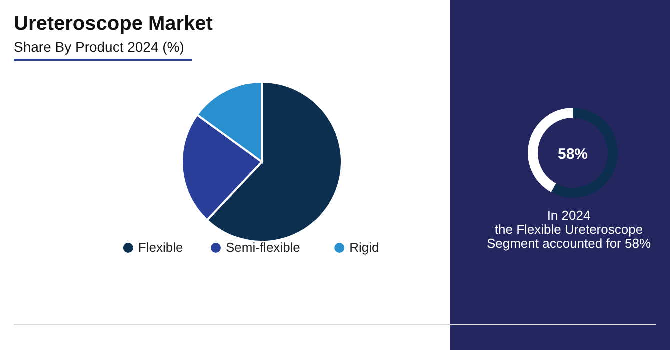  Describe the element at coordinates (161, 247) in the screenshot. I see `legend-label: Flexible` at that location.